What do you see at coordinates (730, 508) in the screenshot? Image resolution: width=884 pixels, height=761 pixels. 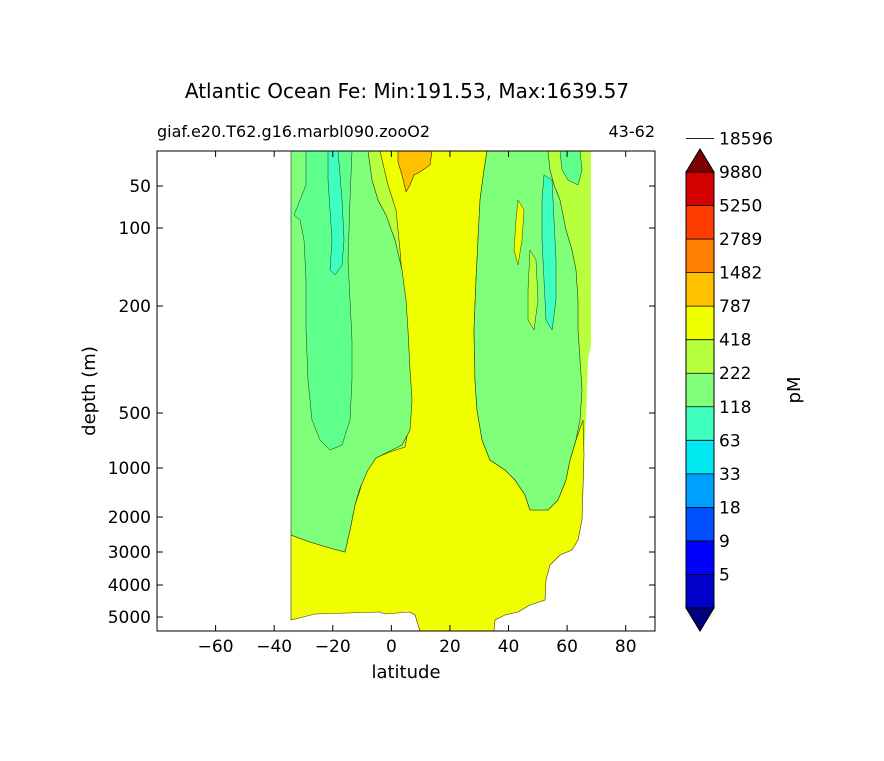 I see `colorbar-tick-label: 18` at bounding box center [730, 508].